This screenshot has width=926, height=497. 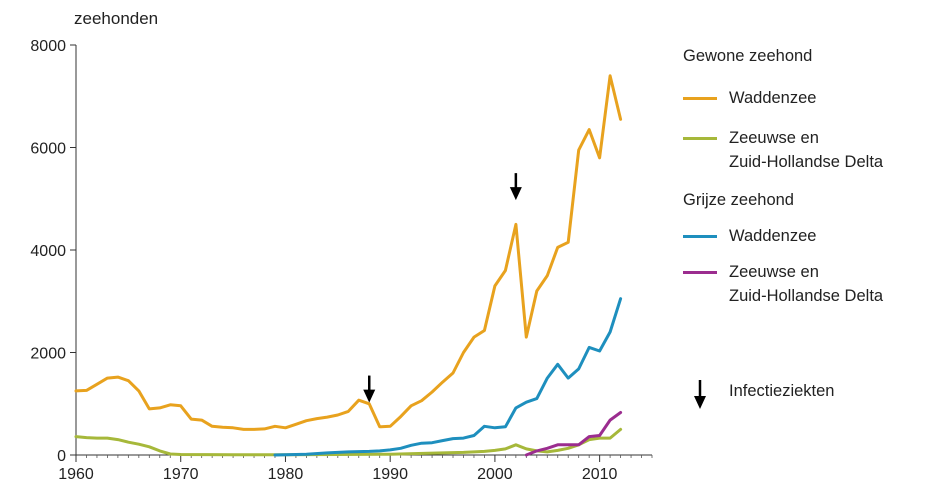 What do you see at coordinates (48, 46) in the screenshot?
I see `y-tick-label: 8000` at bounding box center [48, 46].